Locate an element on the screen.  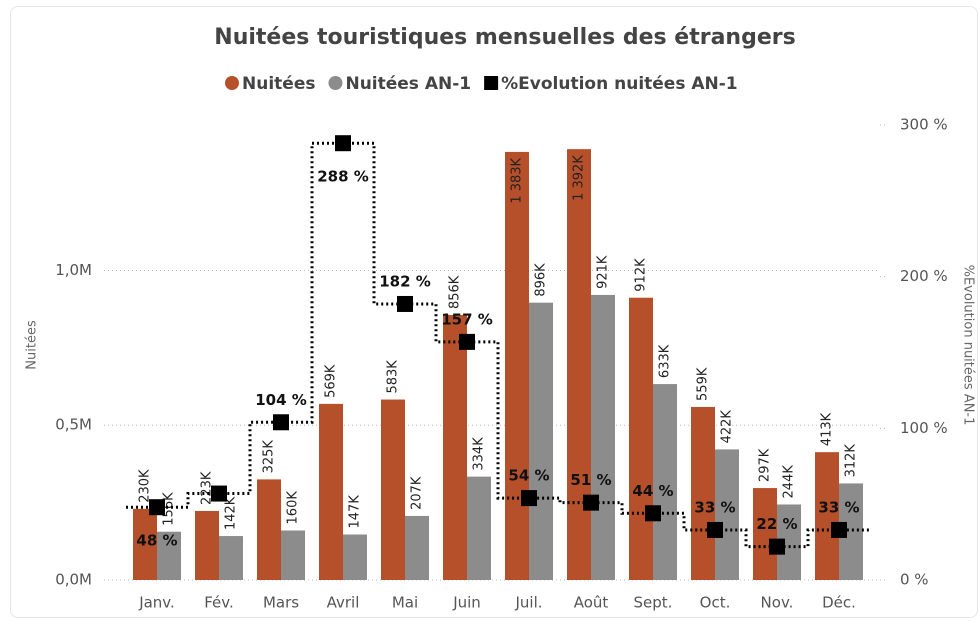
legend-label: Nuitées is located at coordinates (278, 84).